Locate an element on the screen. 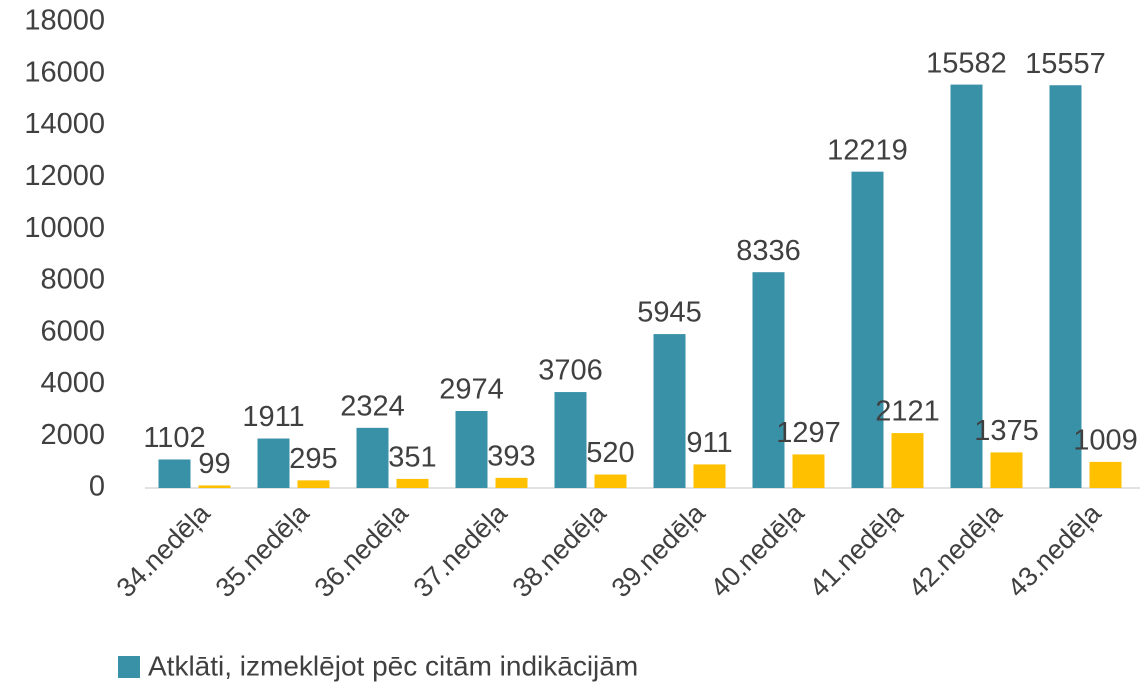 The width and height of the screenshot is (1144, 687). data-label: 393 is located at coordinates (511, 456).